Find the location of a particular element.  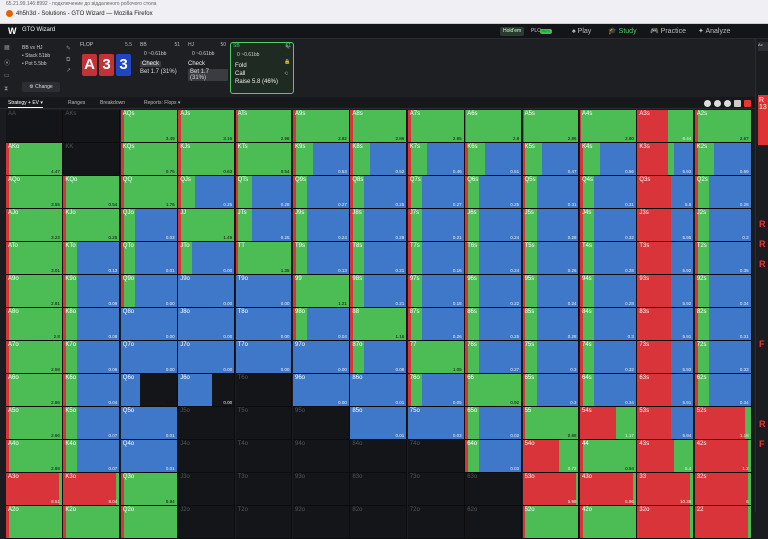

hand-cell: K2o is located at coordinates (92, 522).